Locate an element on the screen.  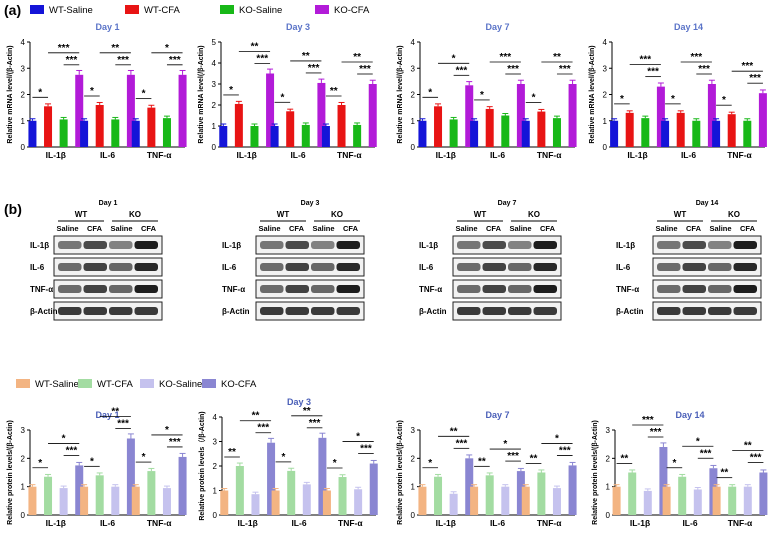
blot-row-label: β-Actin is located at coordinates (433, 311).